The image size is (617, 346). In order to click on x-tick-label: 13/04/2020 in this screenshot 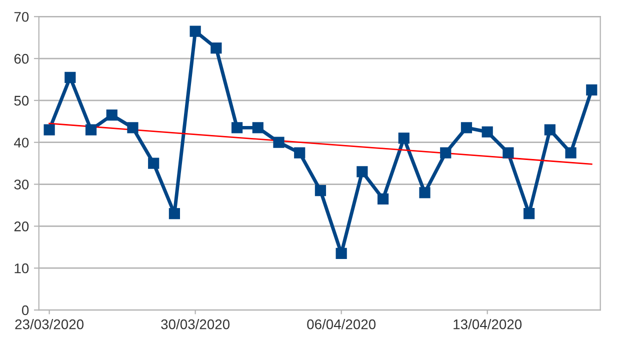, I will do `click(488, 324)`.